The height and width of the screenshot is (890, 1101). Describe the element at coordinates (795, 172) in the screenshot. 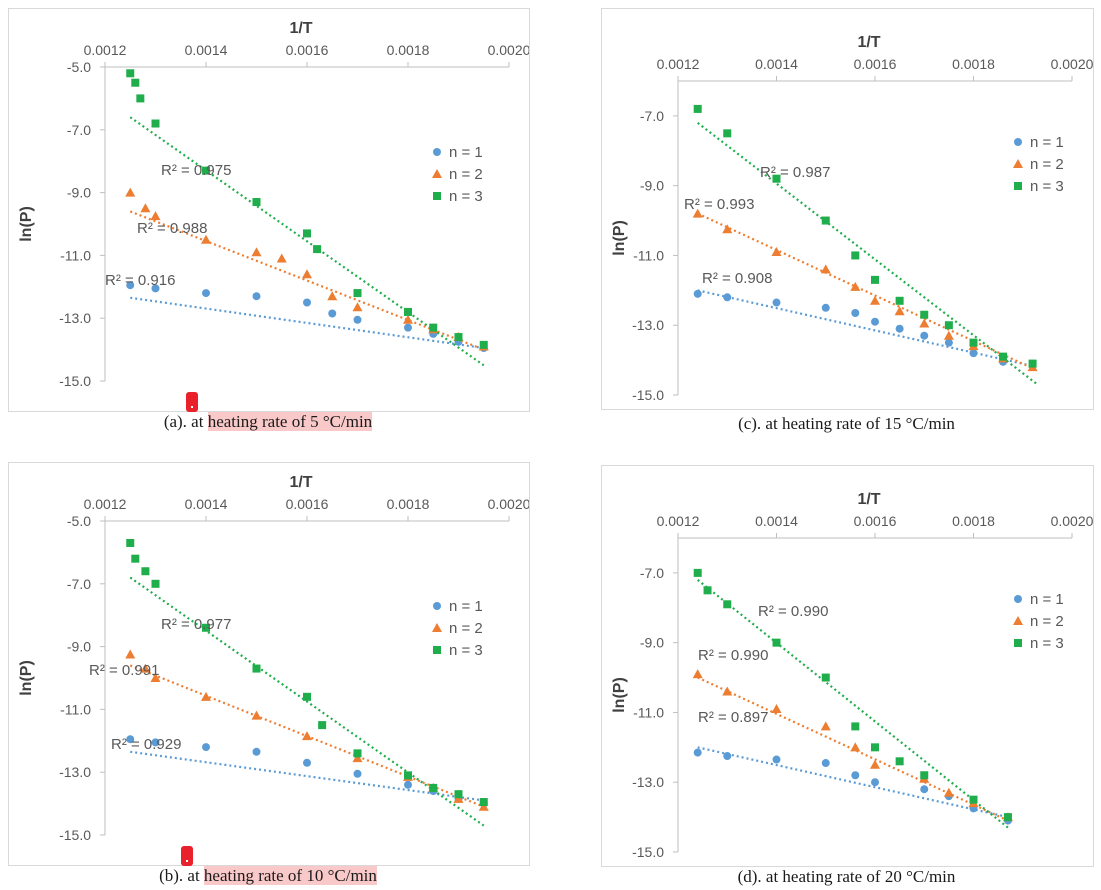

I see `r2-label-n3: R² = 0.987` at that location.